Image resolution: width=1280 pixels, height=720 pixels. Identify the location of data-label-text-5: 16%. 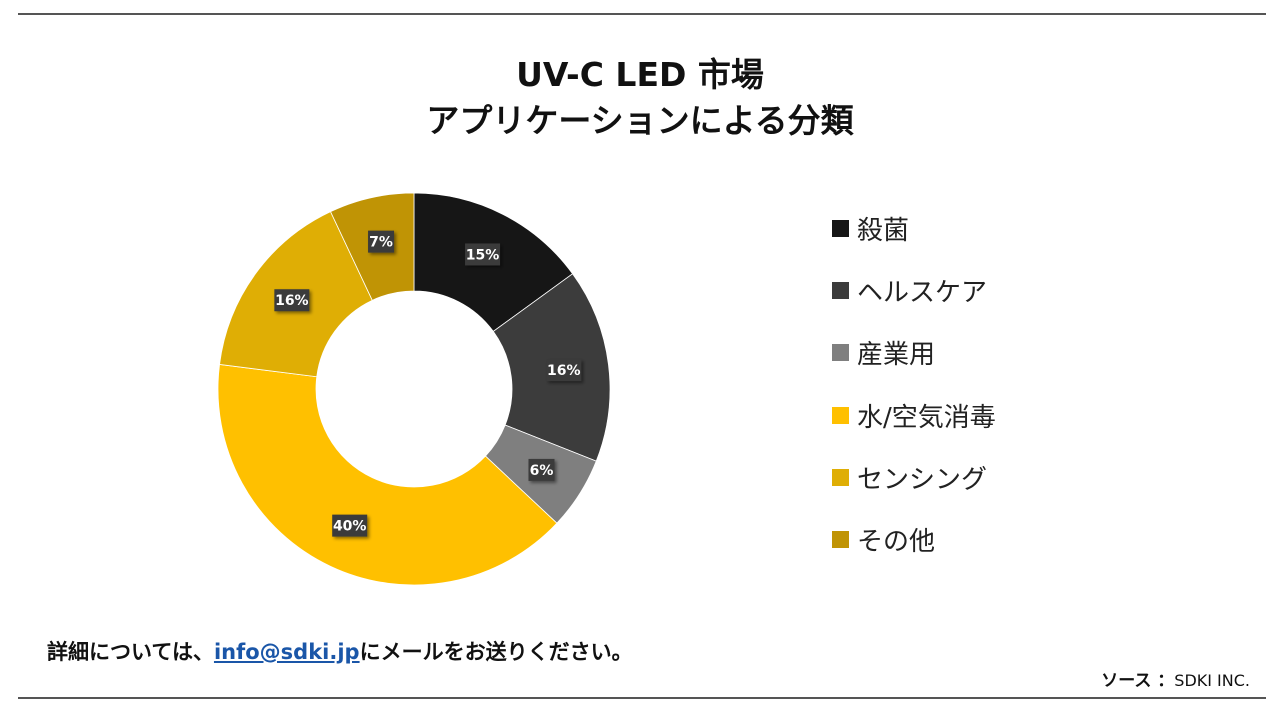
(292, 301).